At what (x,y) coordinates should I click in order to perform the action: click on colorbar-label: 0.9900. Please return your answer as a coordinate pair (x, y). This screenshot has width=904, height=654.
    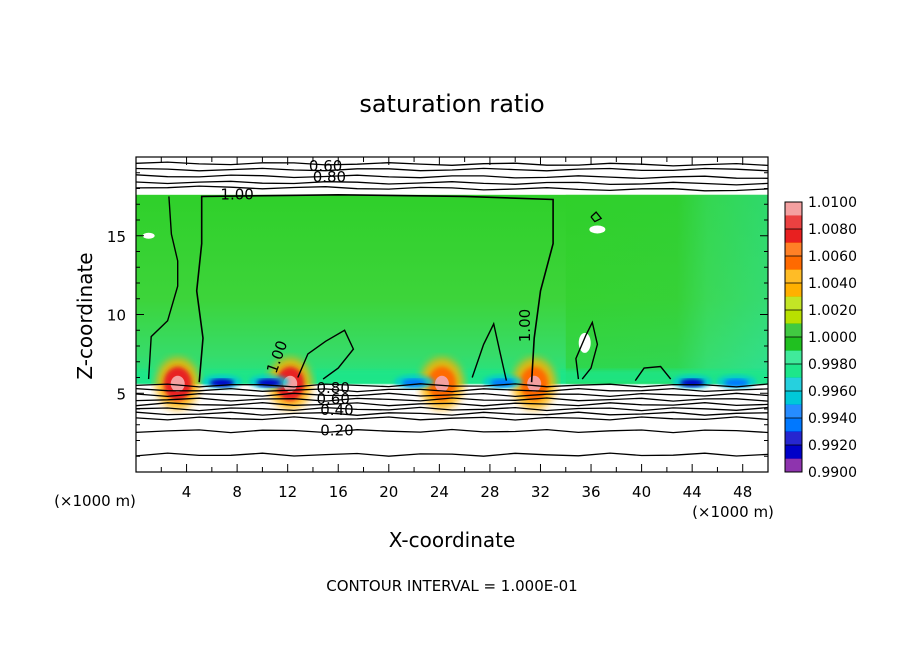
    Looking at the image, I should click on (832, 473).